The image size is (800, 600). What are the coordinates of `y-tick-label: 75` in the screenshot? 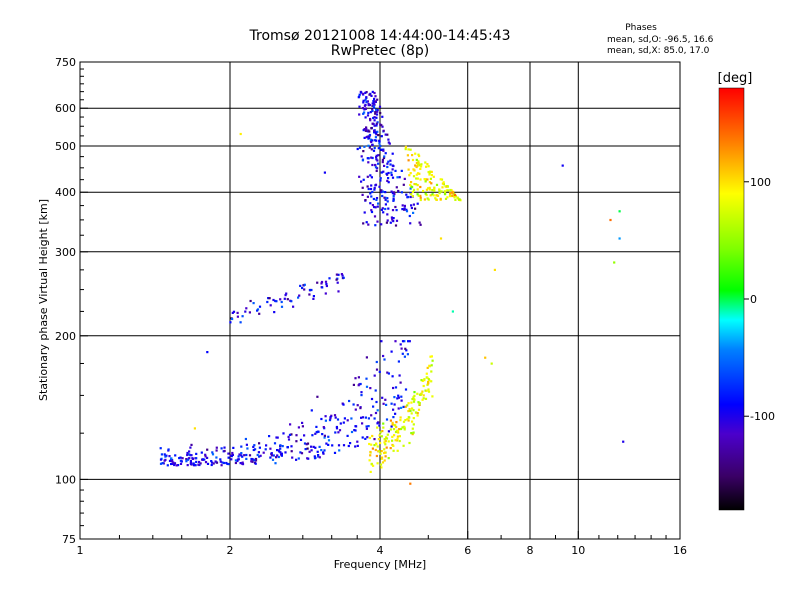 It's located at (69, 539).